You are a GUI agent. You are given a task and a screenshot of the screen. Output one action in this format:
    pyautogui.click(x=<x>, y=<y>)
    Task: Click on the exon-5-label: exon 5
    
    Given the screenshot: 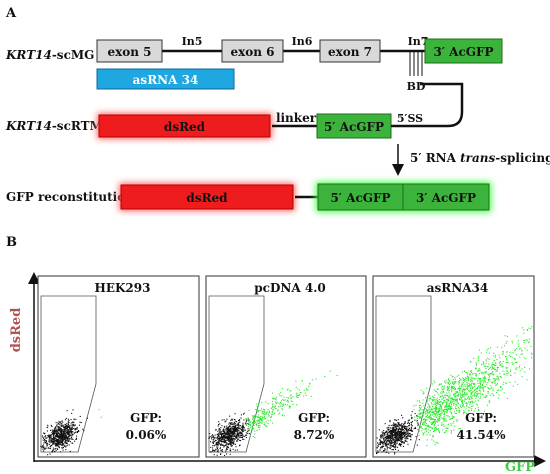 What is the action you would take?
    pyautogui.click(x=129, y=52)
    